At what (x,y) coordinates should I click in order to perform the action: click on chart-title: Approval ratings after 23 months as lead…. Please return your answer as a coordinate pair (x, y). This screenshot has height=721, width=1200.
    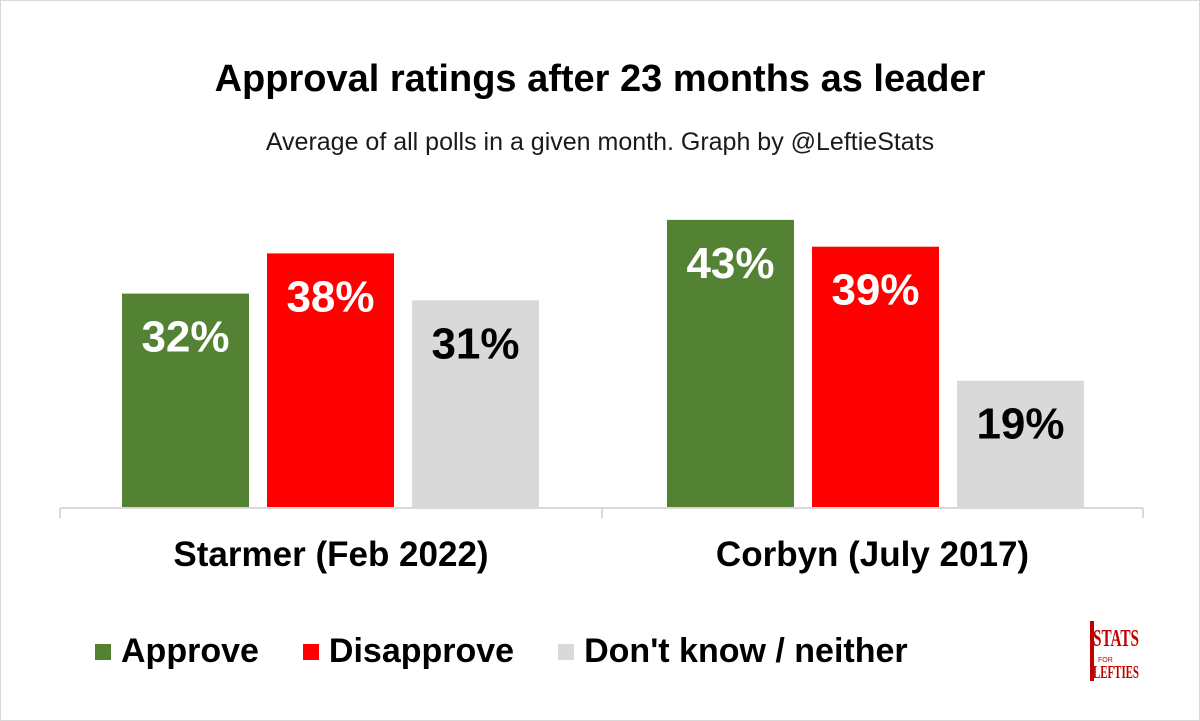
    Looking at the image, I should click on (600, 79).